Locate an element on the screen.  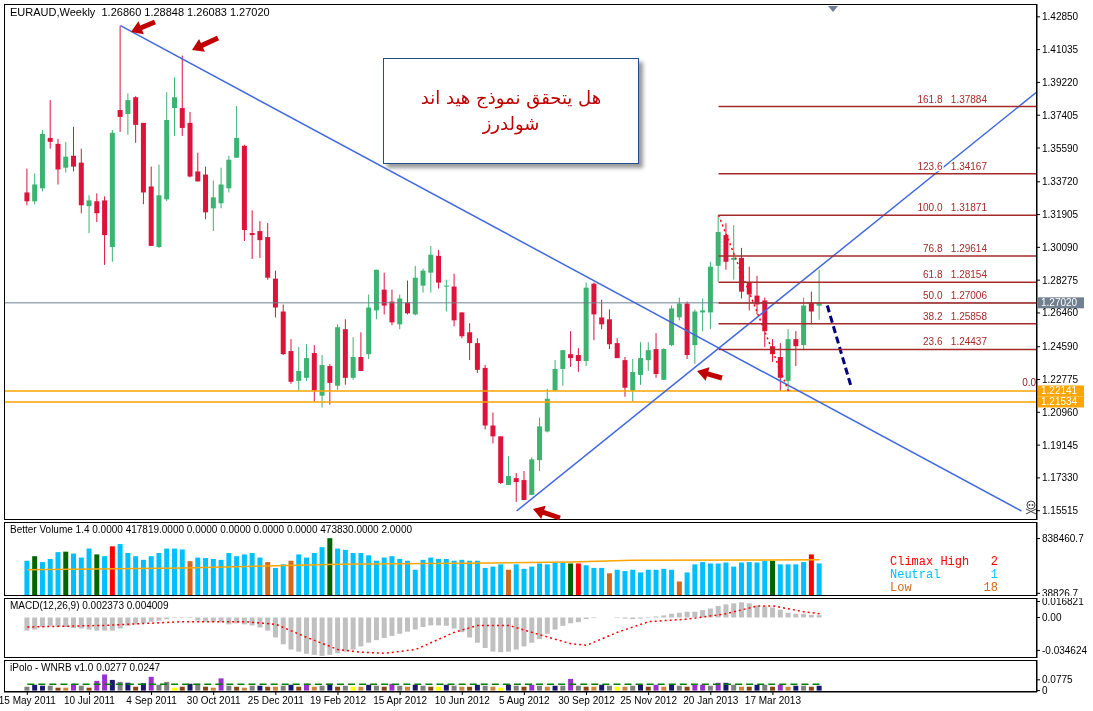
y-tick-label: 1.28275 is located at coordinates (1060, 280).